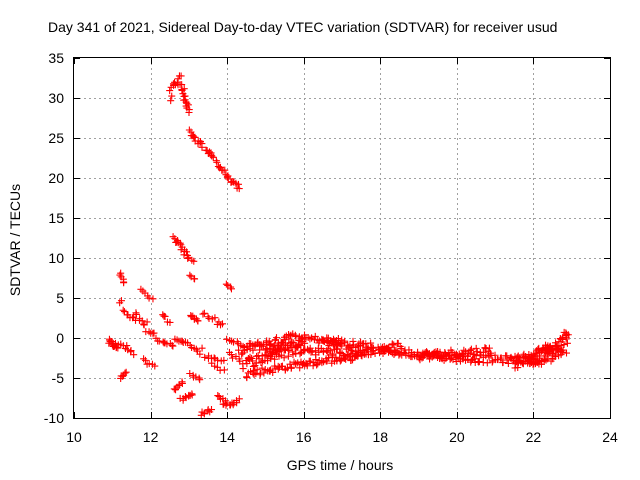 The width and height of the screenshot is (640, 480). Describe the element at coordinates (15, 240) in the screenshot. I see `y-axis-label: SDTVAR / TECUs` at that location.